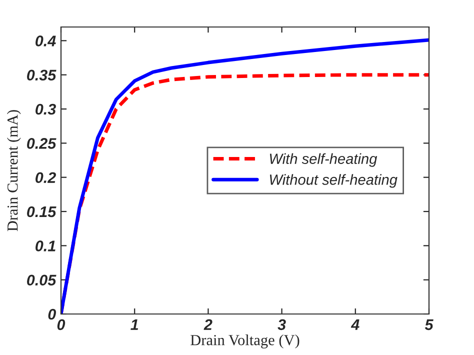 The image size is (474, 355). What do you see at coordinates (245, 341) in the screenshot?
I see `x-axis-title: Drain Voltage (V)` at bounding box center [245, 341].